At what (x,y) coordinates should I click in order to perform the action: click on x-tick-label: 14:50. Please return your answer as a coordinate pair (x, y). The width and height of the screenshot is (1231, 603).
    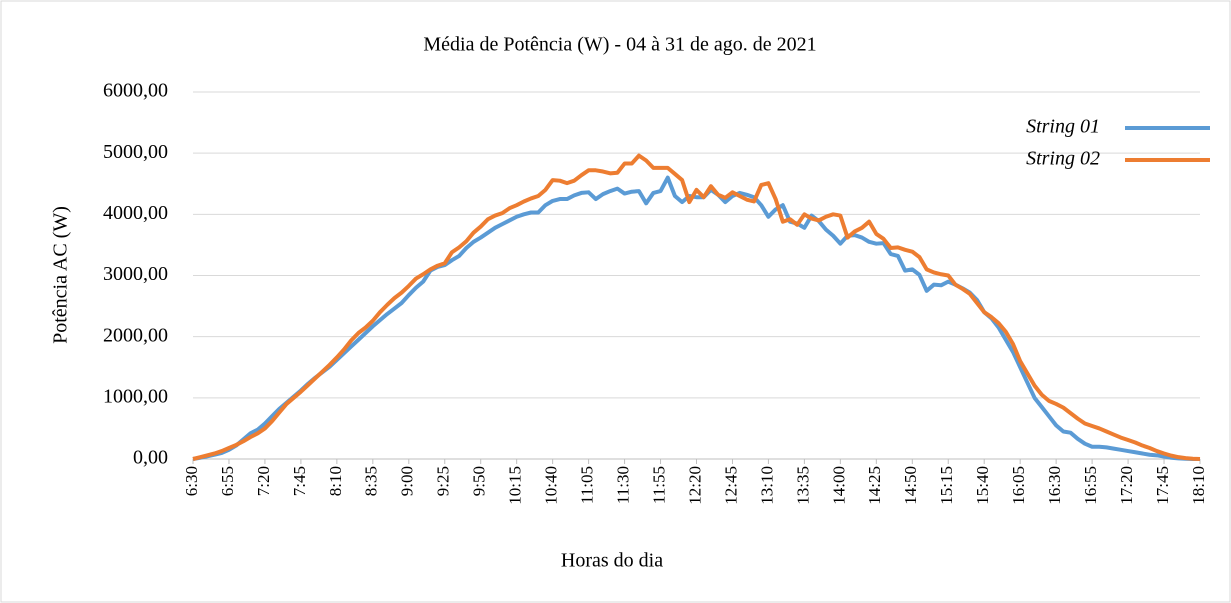
    Looking at the image, I should click on (910, 485).